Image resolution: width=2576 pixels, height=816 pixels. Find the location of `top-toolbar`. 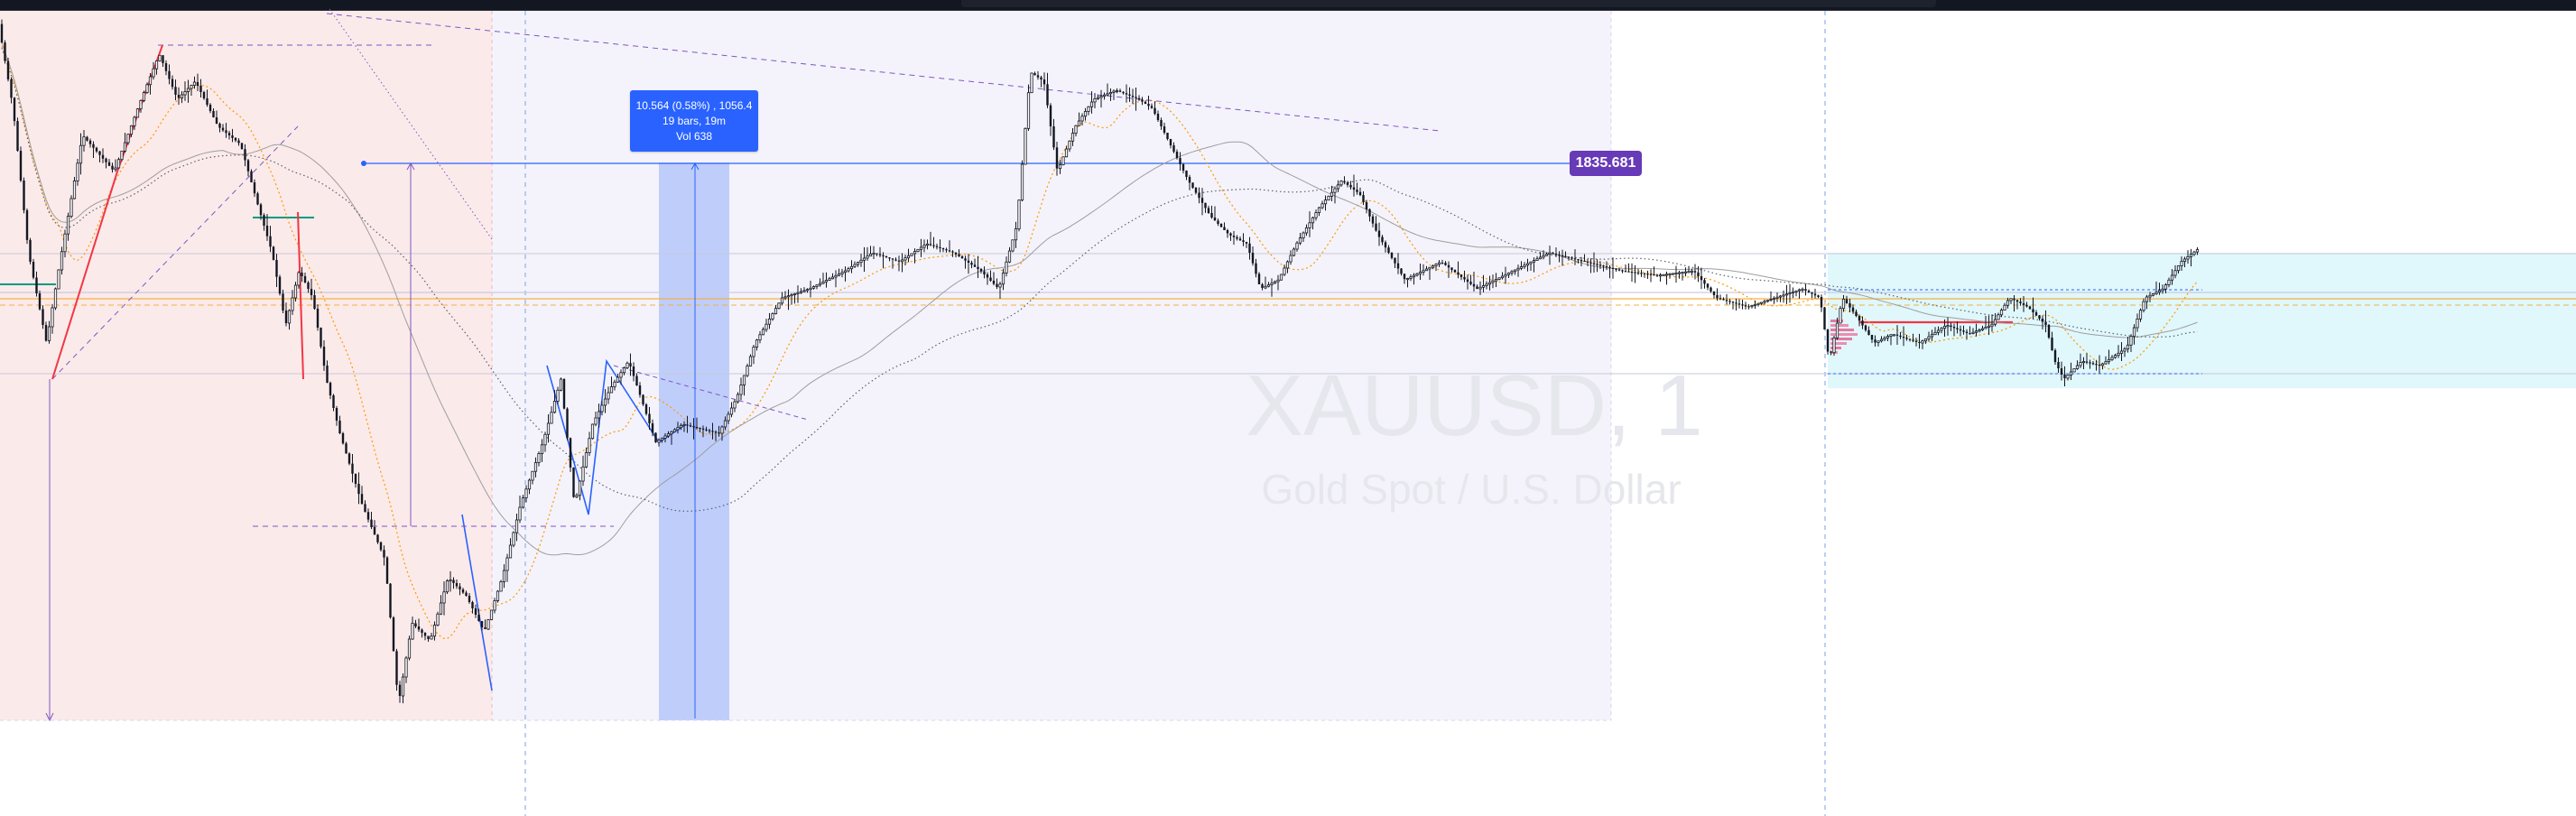

top-toolbar is located at coordinates (1288, 5).